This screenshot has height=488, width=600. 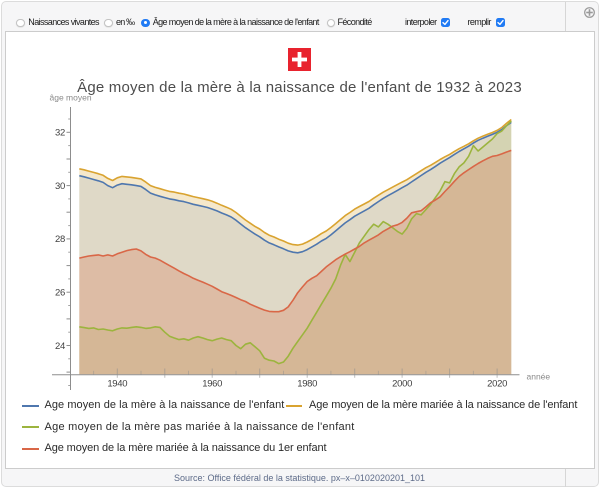 What do you see at coordinates (60, 293) in the screenshot?
I see `svg-text: 26` at bounding box center [60, 293].